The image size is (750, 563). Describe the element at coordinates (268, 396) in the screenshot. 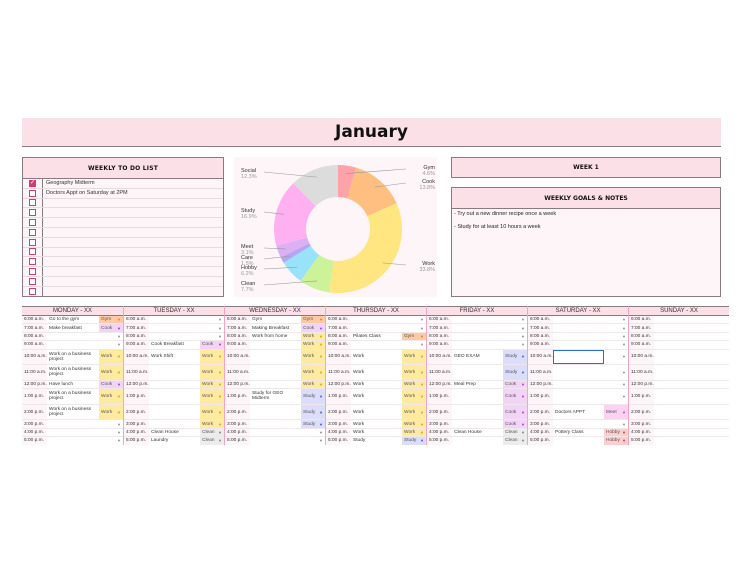

I see `task-cell: Study for GEO Midterm` at that location.